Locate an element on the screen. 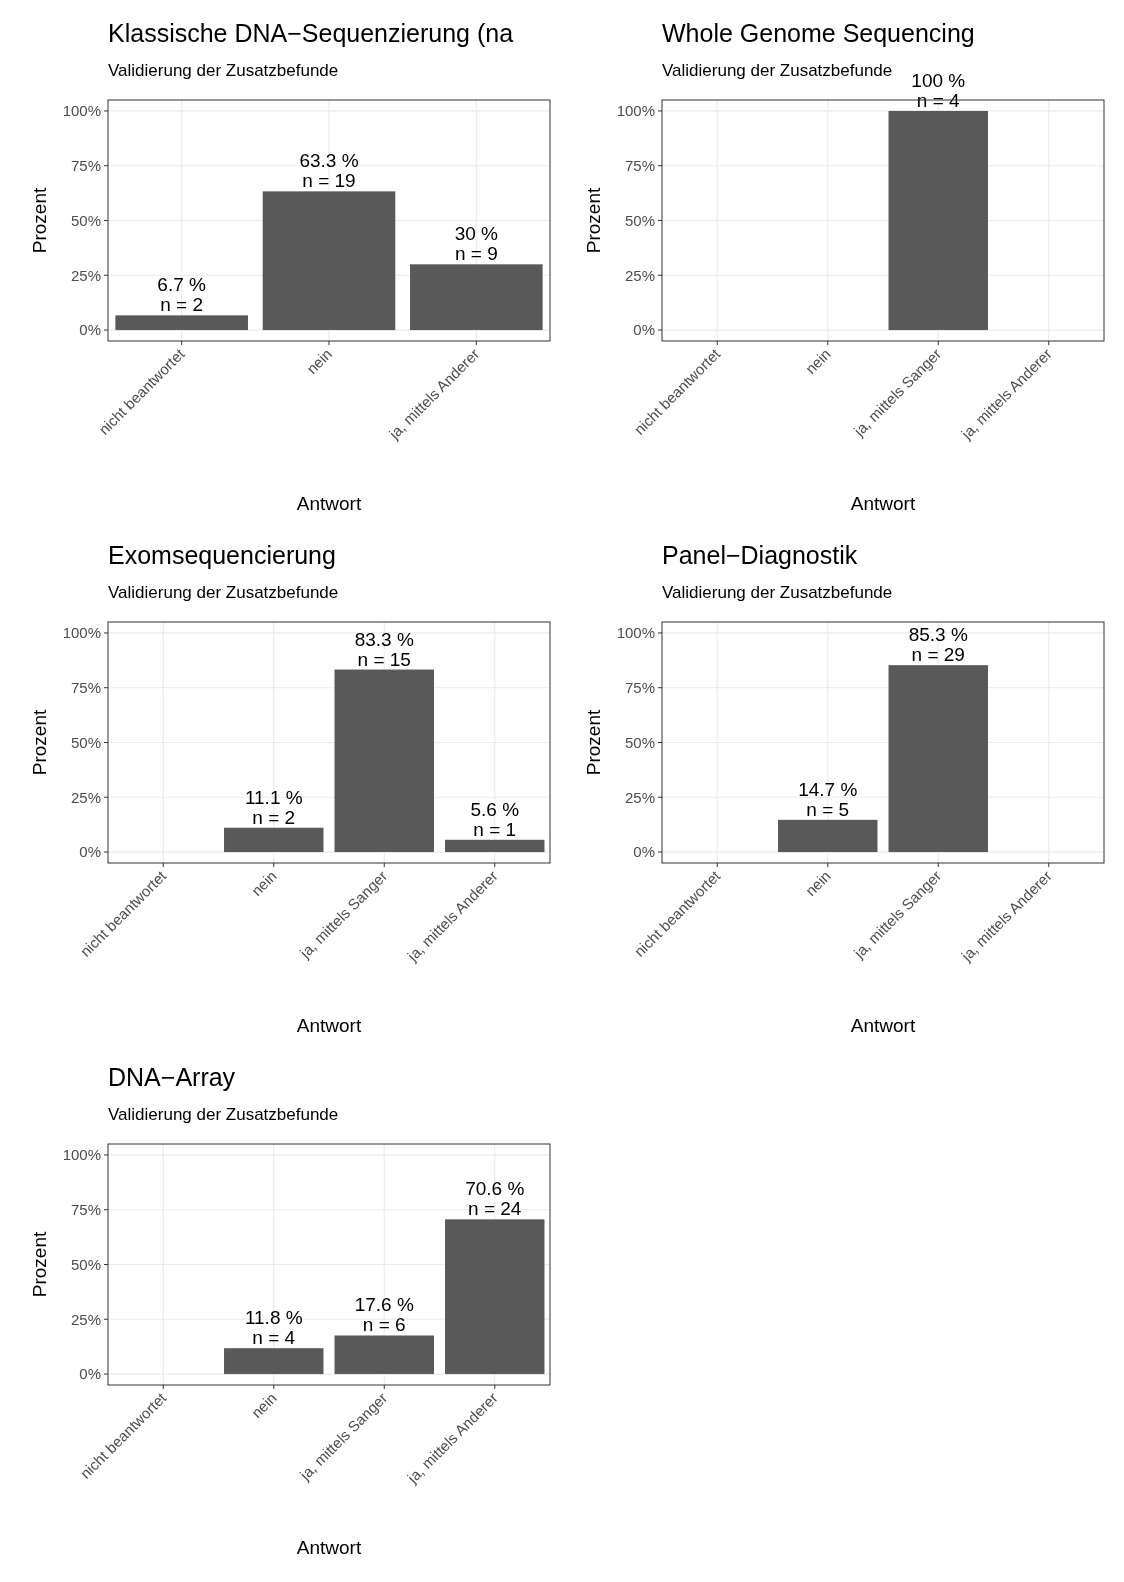  data-label: 5.6 % n = 1 is located at coordinates (495, 819).